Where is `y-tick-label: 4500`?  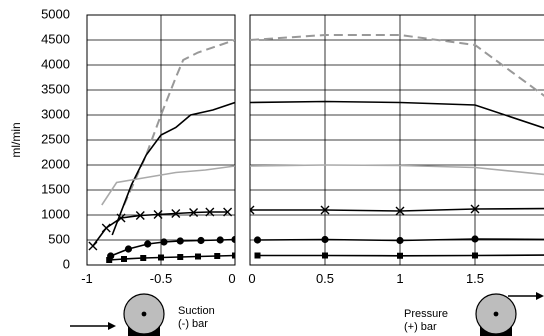
y-tick-label: 4500 is located at coordinates (55, 38).